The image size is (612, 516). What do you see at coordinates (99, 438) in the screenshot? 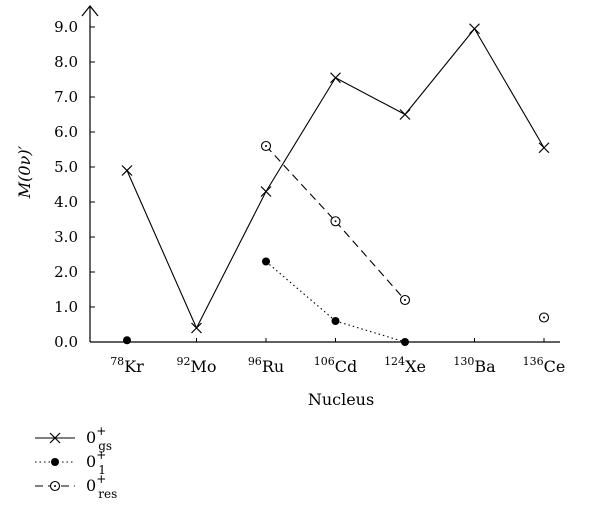
I see `legend-label: 0+ gs` at bounding box center [99, 438].